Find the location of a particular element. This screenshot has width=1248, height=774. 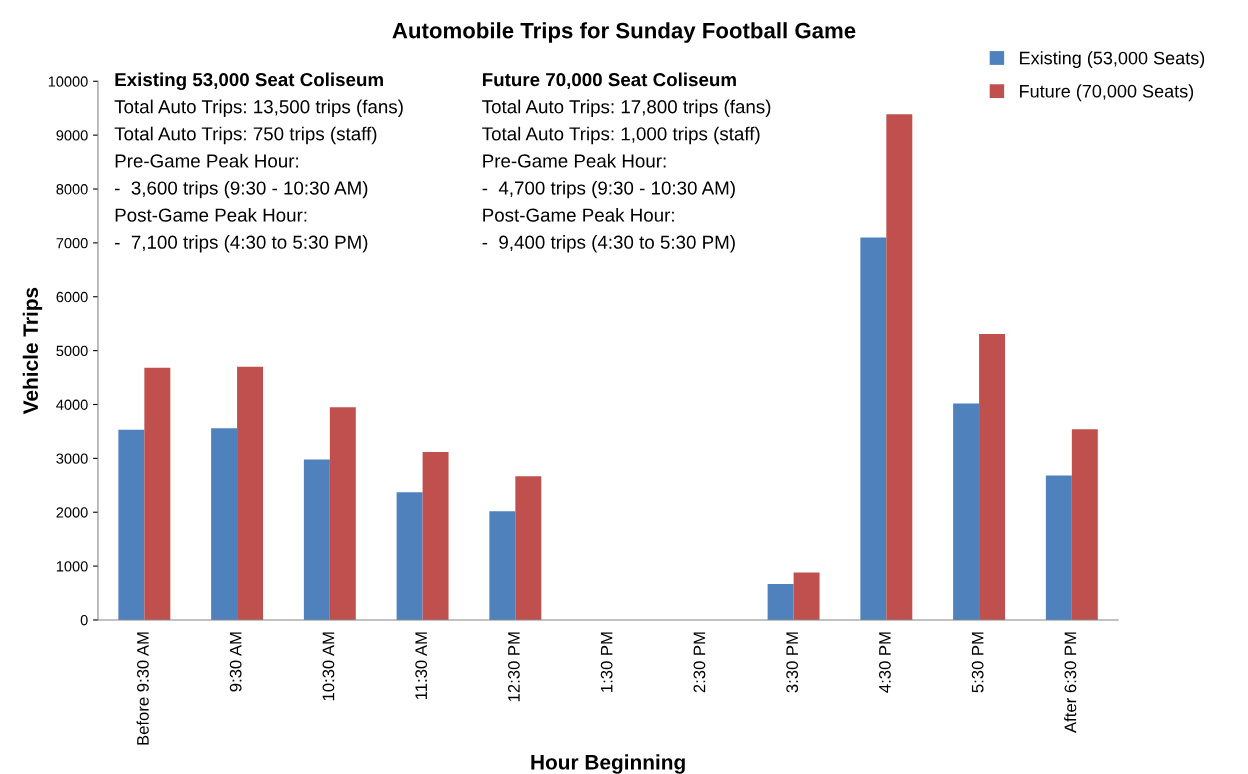

y-tick-label: 7000 is located at coordinates (72, 243).